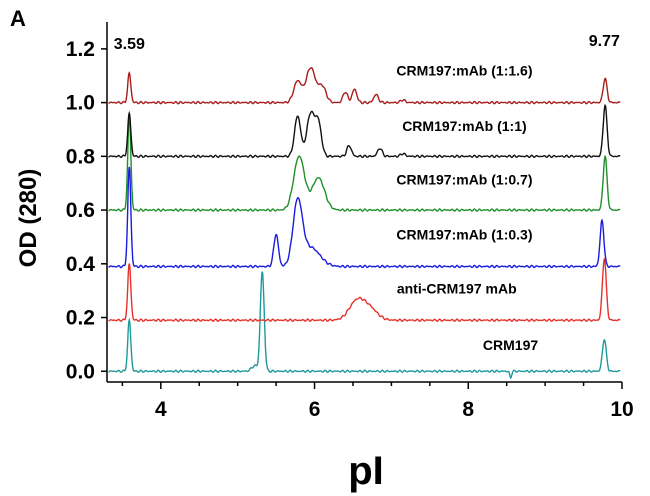  Describe the element at coordinates (81, 156) in the screenshot. I see `y-tick-label: 0.8` at that location.